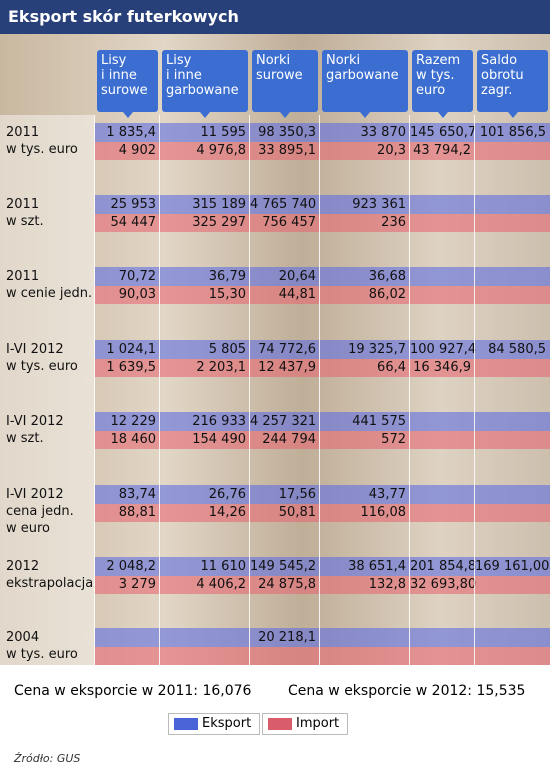 The image size is (550, 775). I want to click on header-line: i inne, so click(119, 75).